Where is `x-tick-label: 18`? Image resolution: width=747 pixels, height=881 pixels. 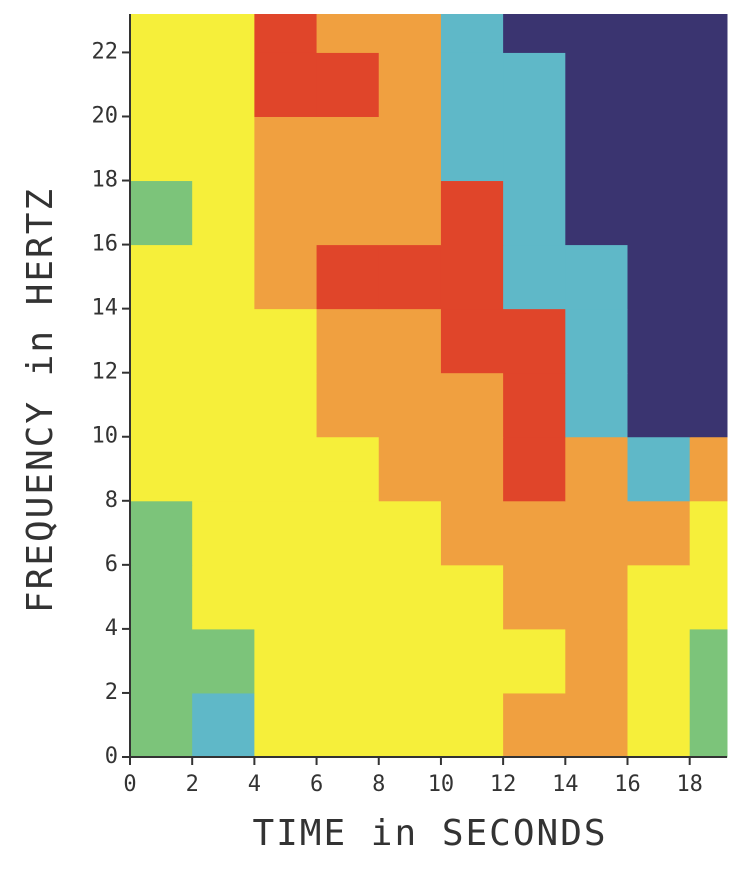 x-tick-label: 18 is located at coordinates (689, 784).